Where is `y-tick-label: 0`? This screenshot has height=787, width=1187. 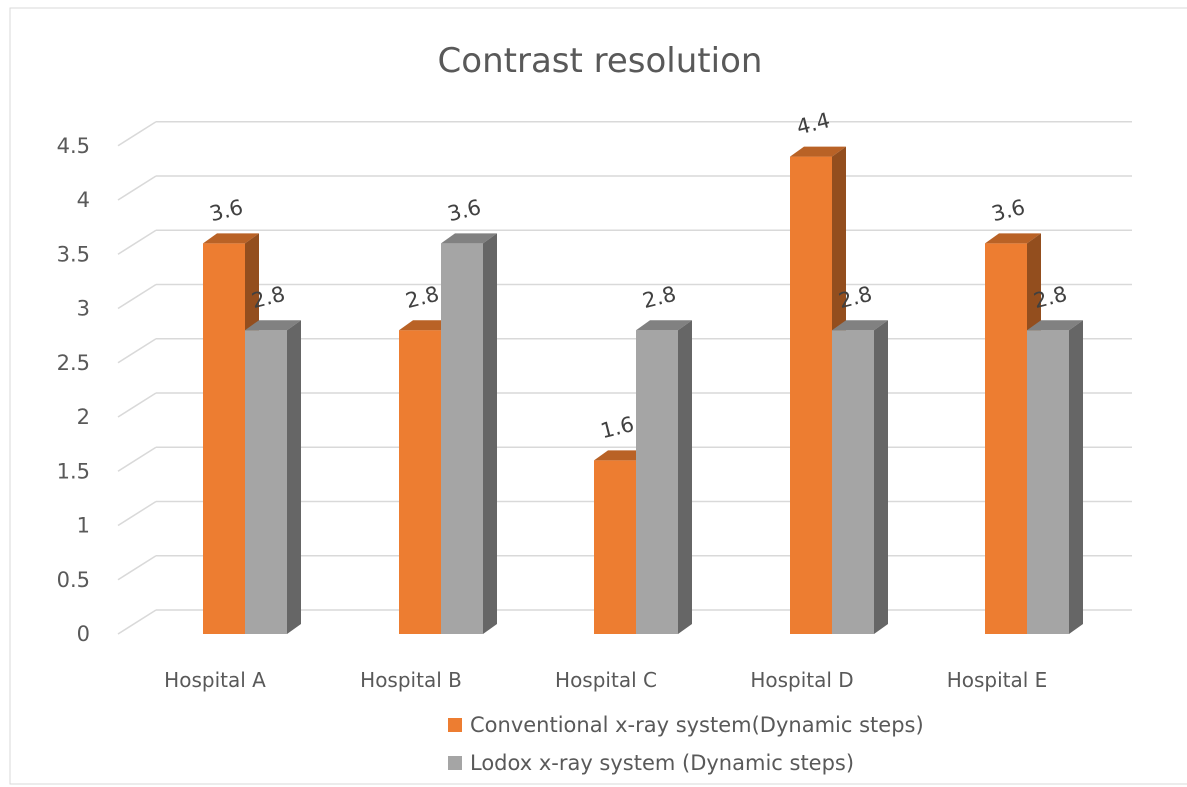
y-tick-label: 0 is located at coordinates (83, 634).